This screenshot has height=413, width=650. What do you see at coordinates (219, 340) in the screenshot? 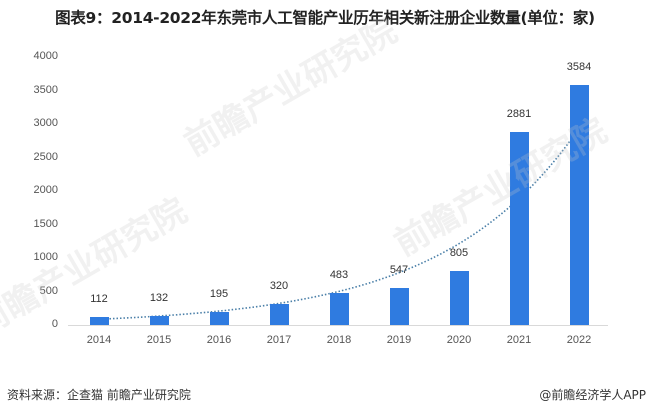
I see `x-tick-label: 2016` at bounding box center [219, 340].